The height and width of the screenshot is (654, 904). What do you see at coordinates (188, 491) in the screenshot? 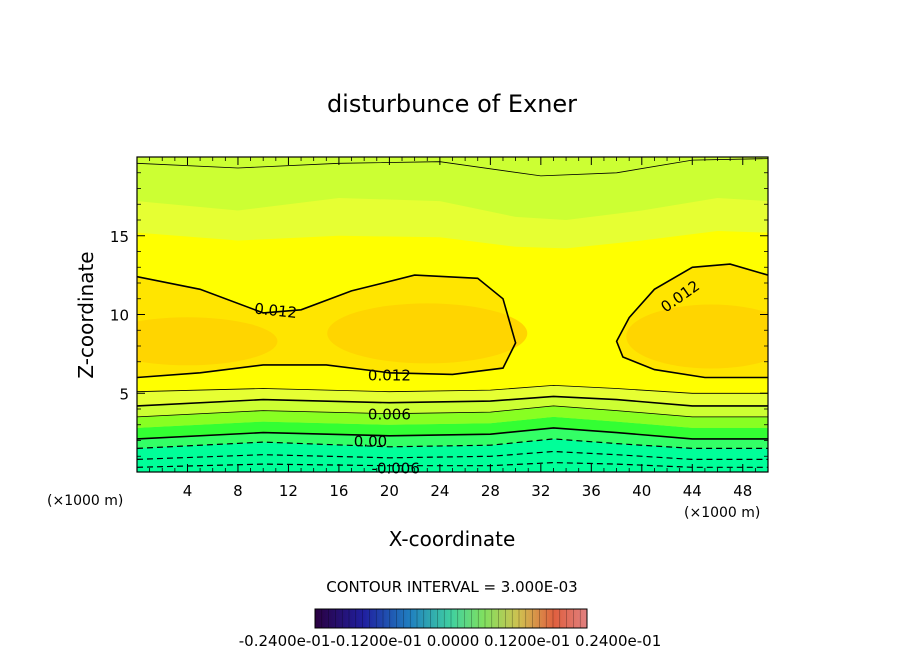
I see `x-tick-label: 4` at bounding box center [188, 491].